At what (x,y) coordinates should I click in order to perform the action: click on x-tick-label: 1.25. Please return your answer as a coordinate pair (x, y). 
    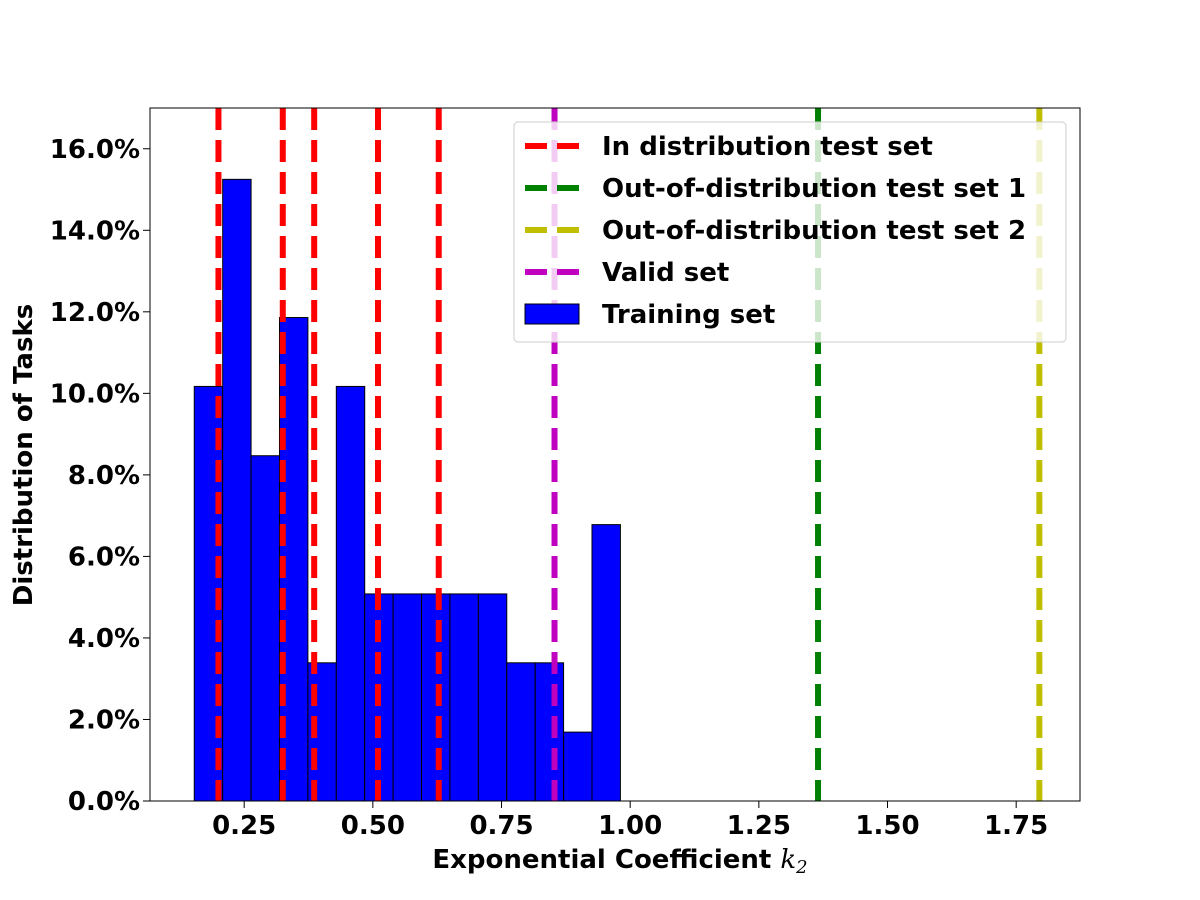
    Looking at the image, I should click on (759, 826).